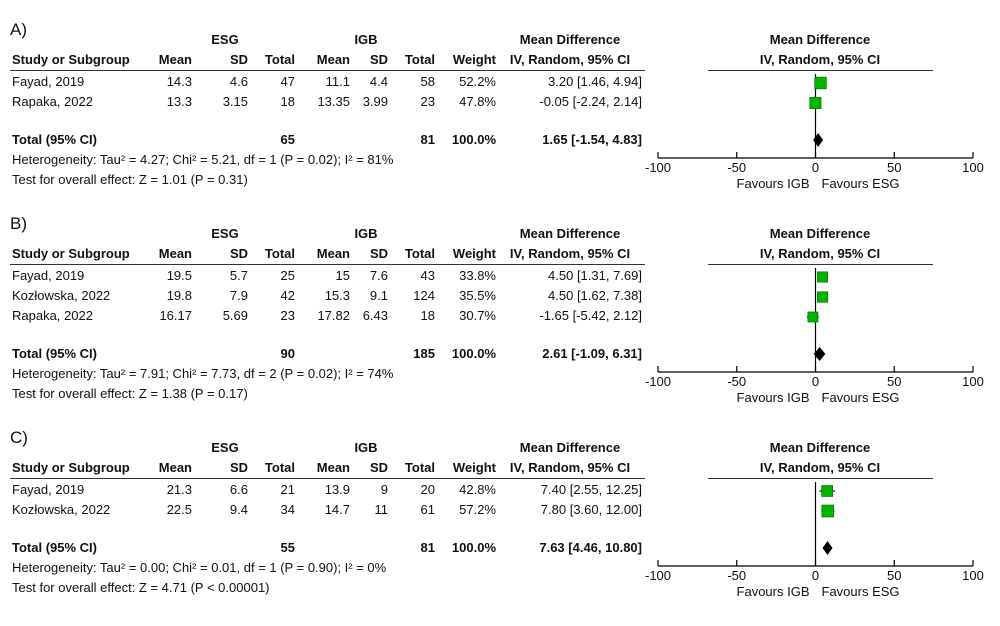 This screenshot has height=626, width=1000. Describe the element at coordinates (427, 509) in the screenshot. I see `igb-total-cell: 61` at that location.